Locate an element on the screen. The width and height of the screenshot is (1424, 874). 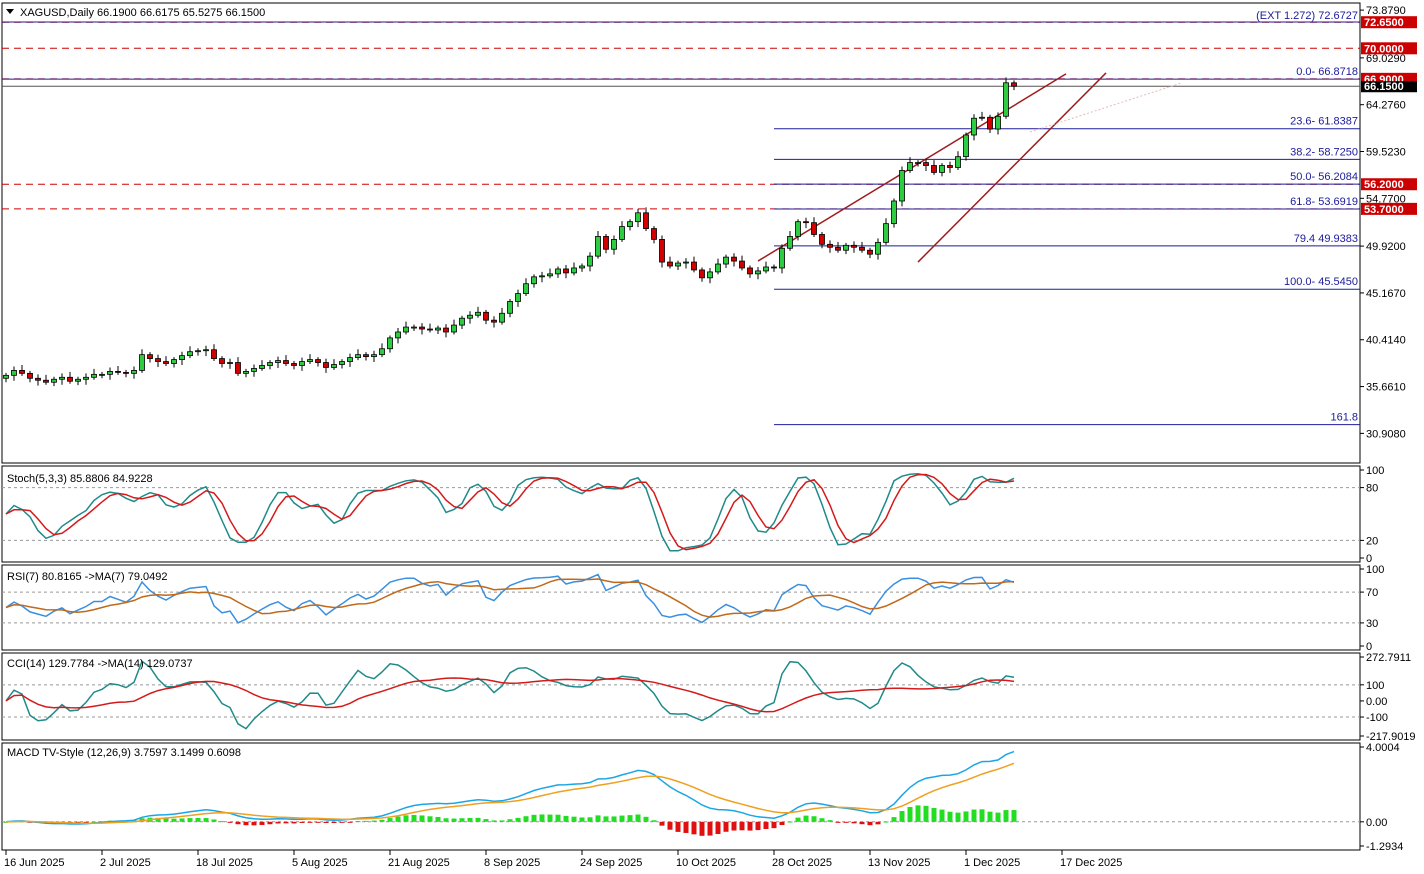
stochastic-pane: 100 80 20 0 is located at coordinates (693, 515).